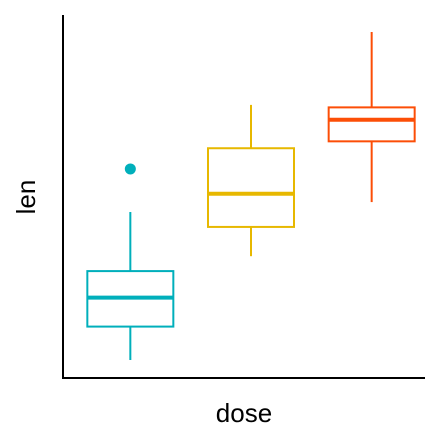 The width and height of the screenshot is (441, 441). What do you see at coordinates (244, 413) in the screenshot?
I see `x-axis-label: dose` at bounding box center [244, 413].